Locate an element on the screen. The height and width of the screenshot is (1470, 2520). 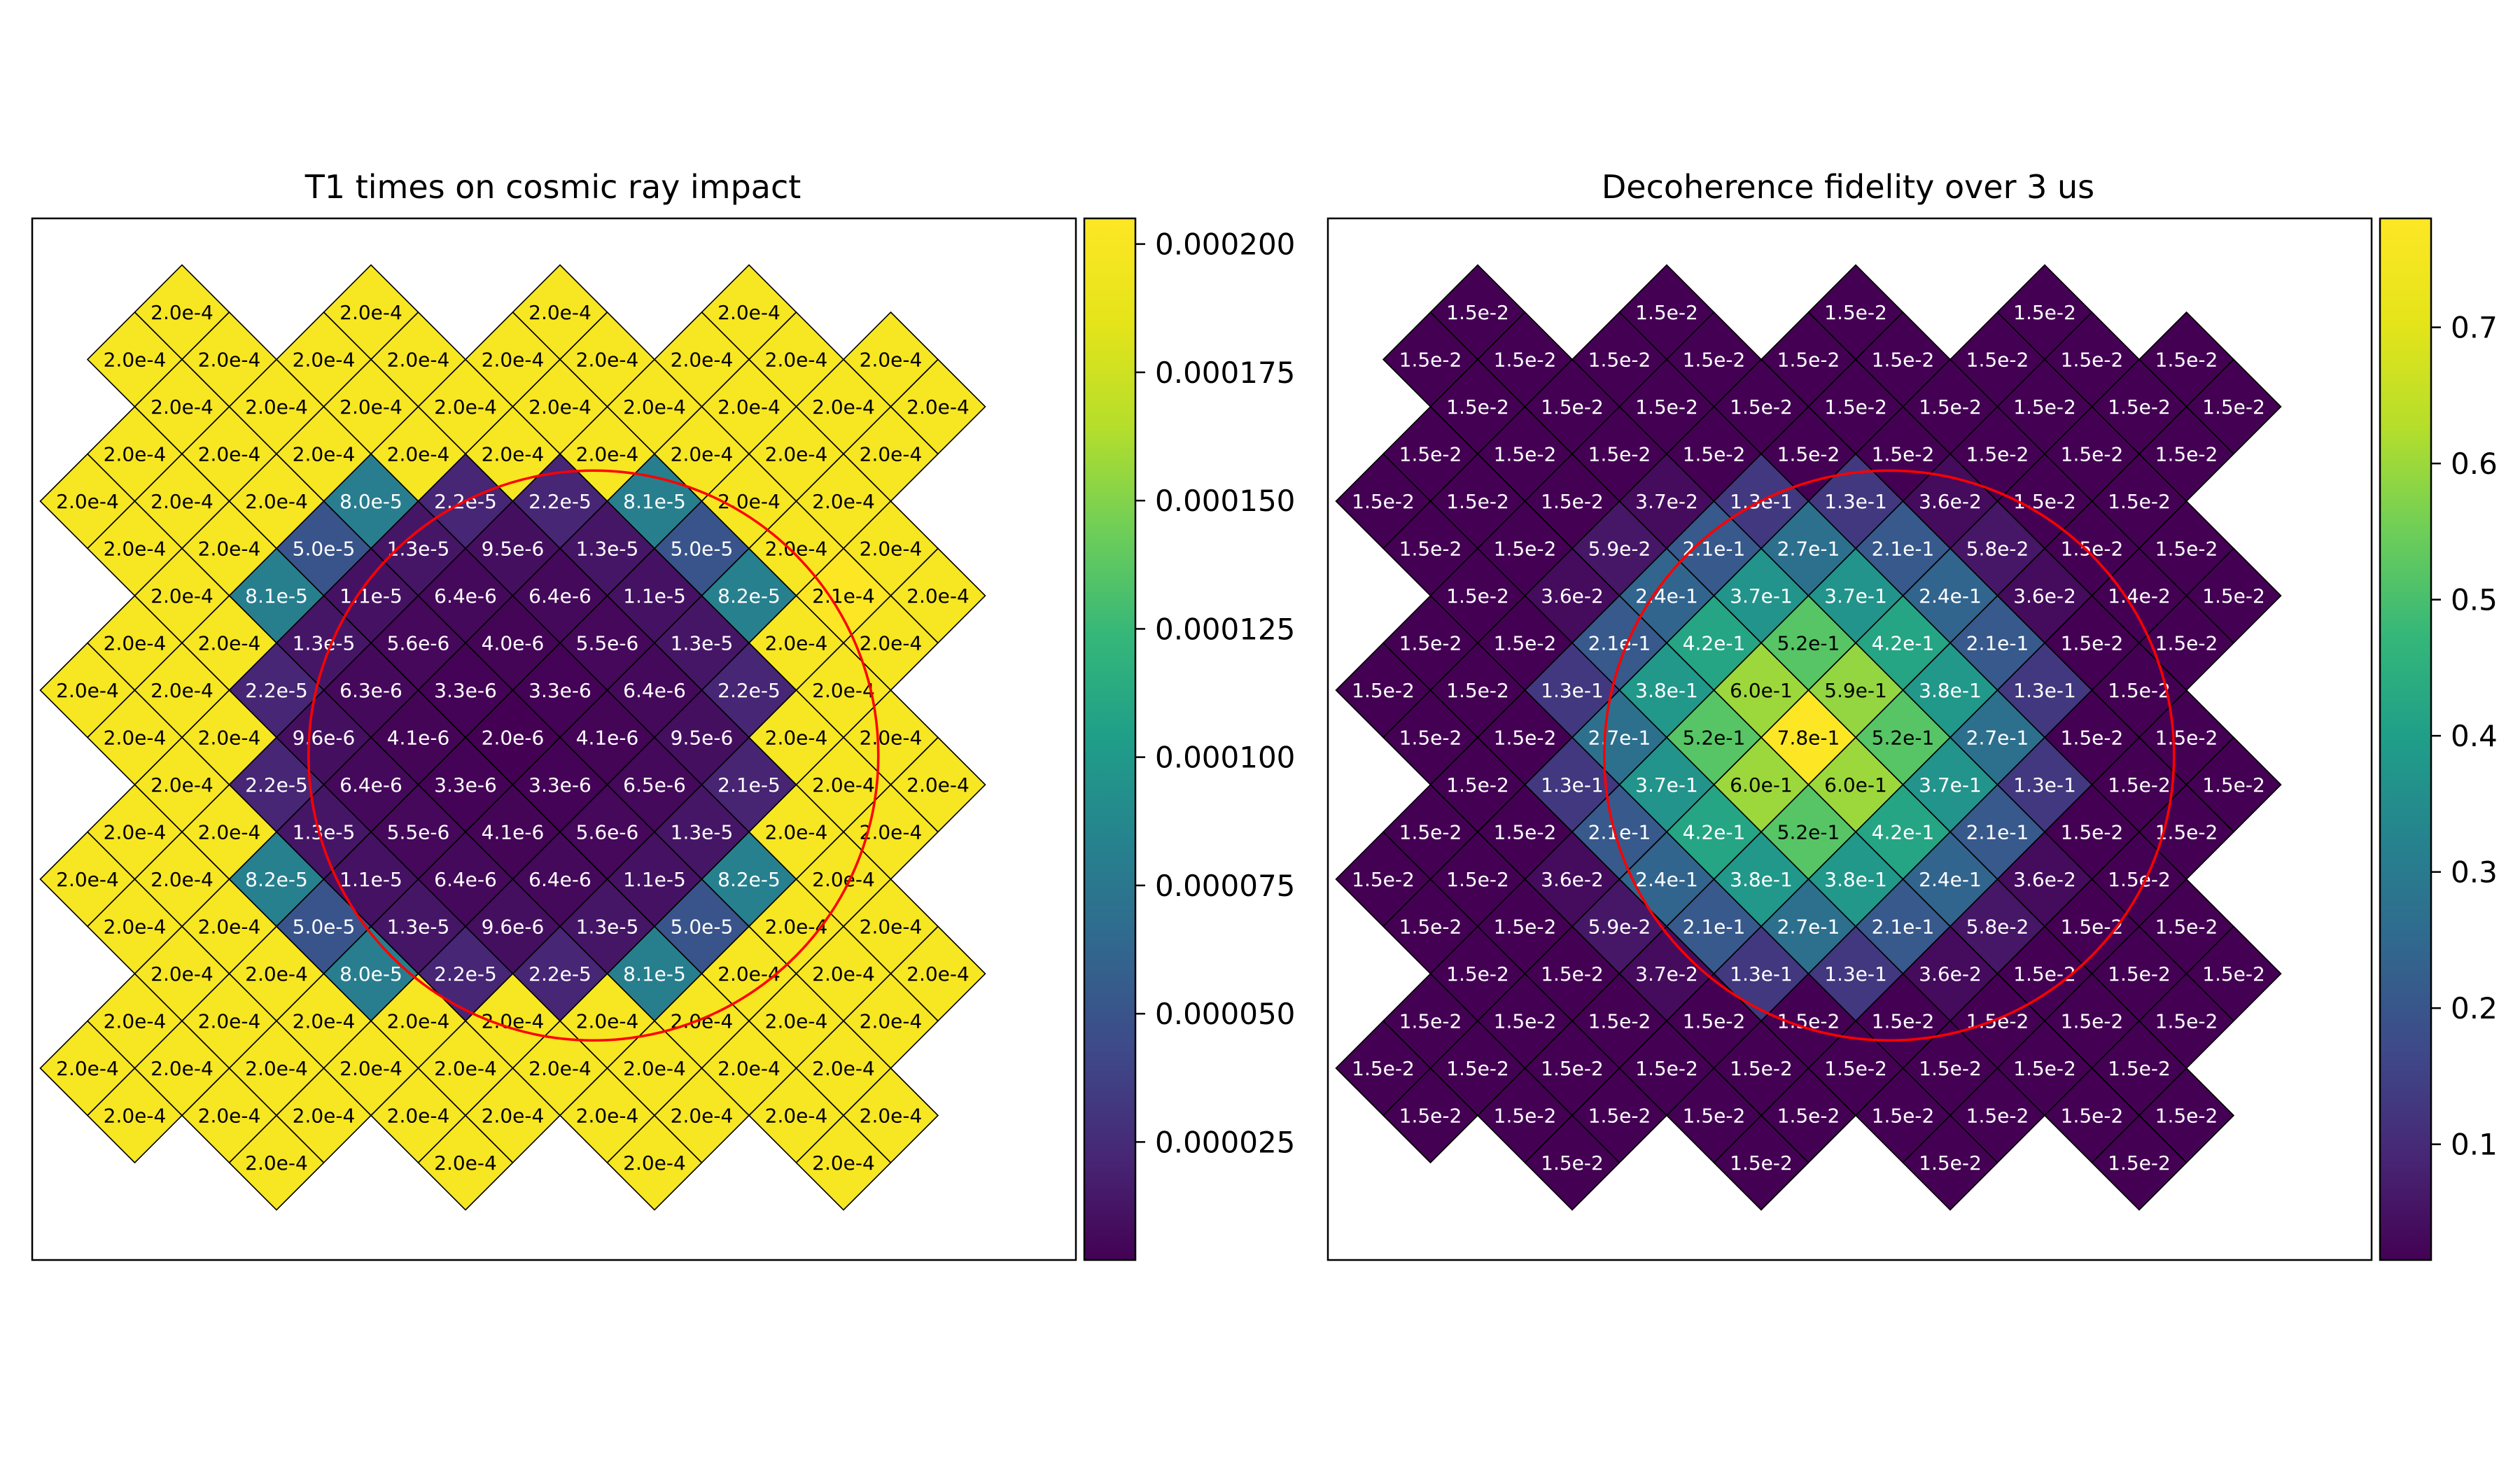
colorbar-tick-label: 0.5 is located at coordinates (2474, 600).